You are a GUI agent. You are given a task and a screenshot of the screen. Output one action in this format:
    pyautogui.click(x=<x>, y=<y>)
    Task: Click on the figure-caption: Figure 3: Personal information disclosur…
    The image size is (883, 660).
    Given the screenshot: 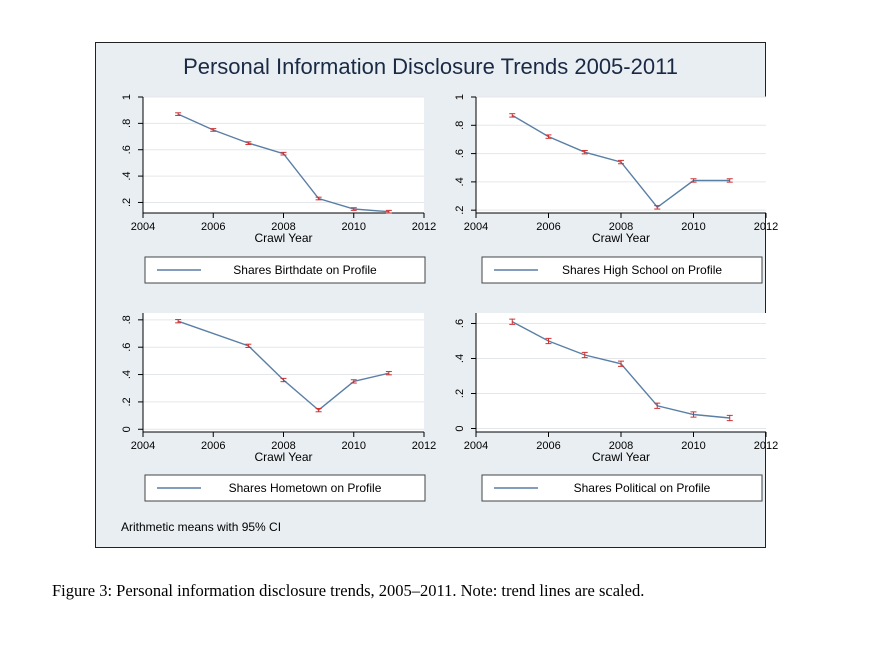 What is the action you would take?
    pyautogui.click(x=348, y=590)
    